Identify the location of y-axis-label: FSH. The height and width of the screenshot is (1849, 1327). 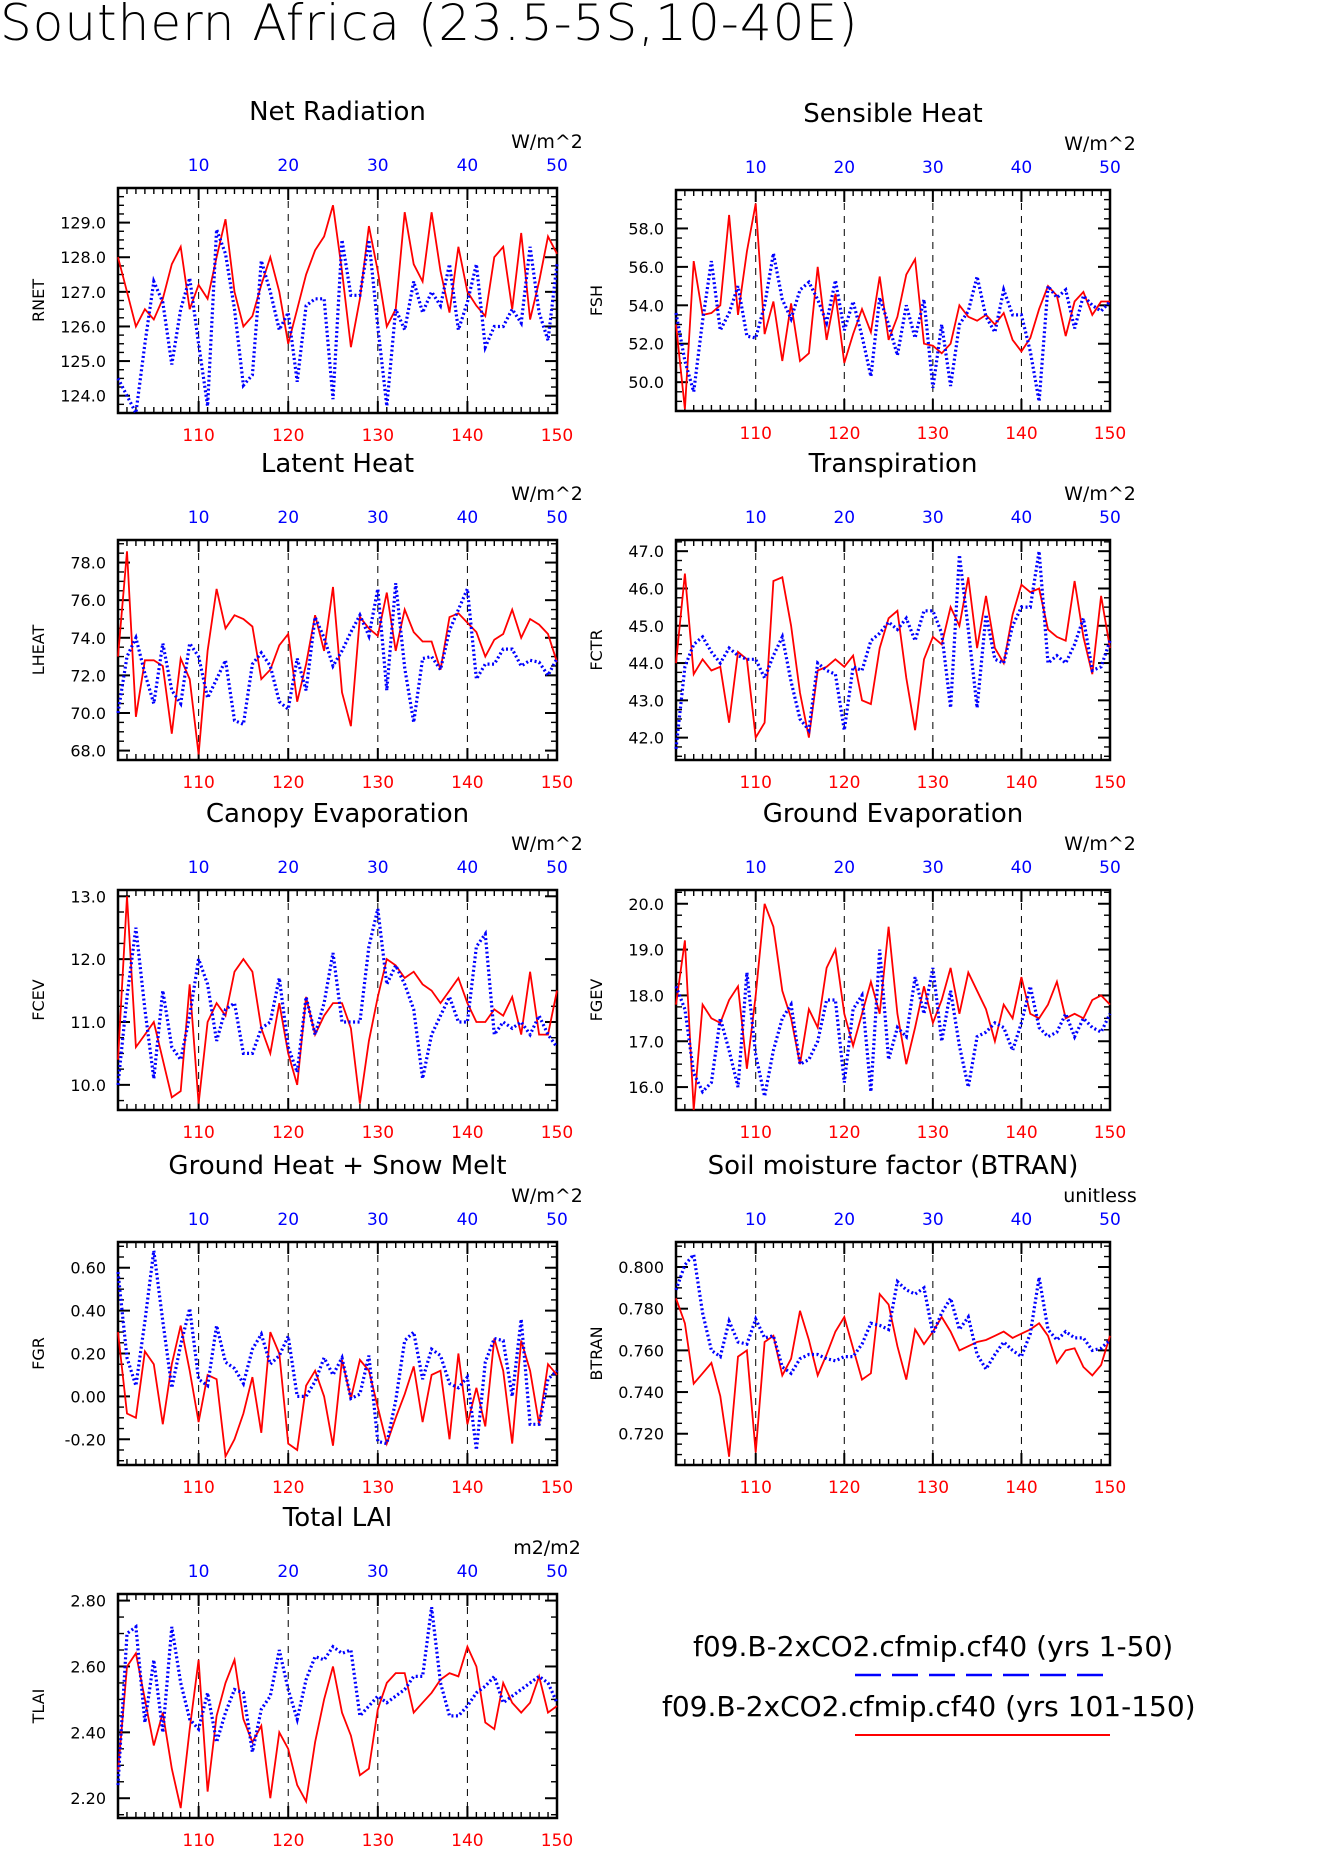
(596, 300).